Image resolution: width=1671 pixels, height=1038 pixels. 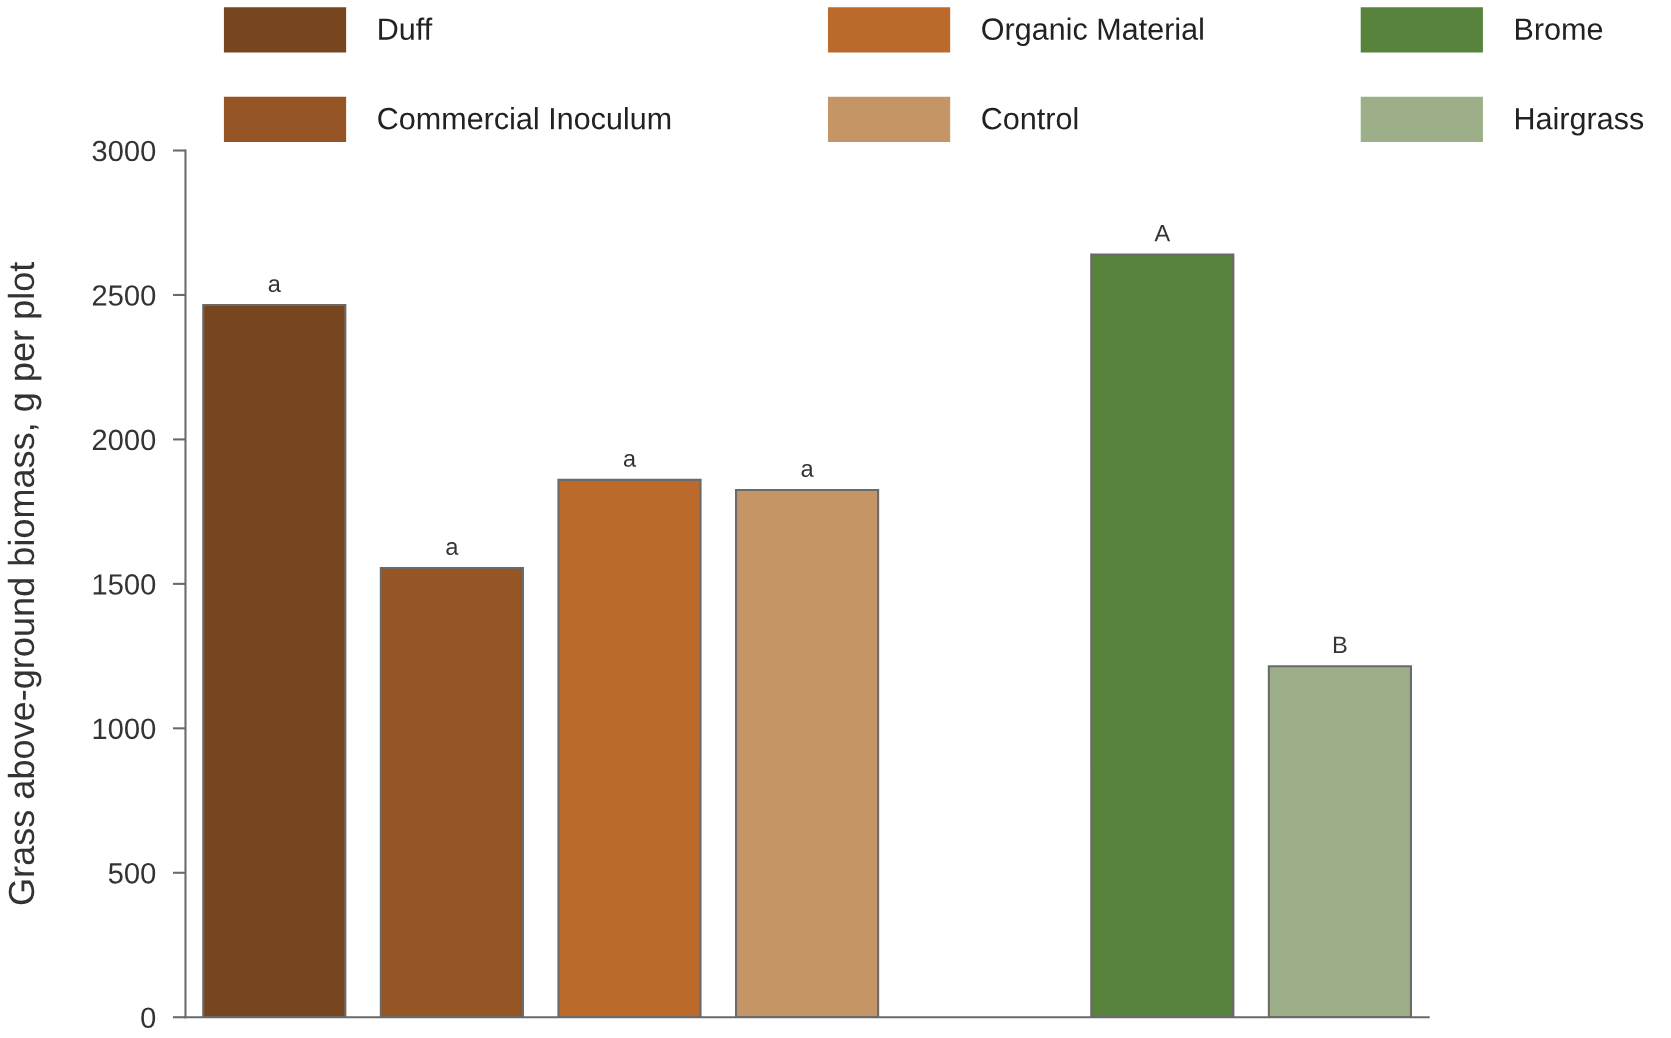 What do you see at coordinates (1559, 29) in the screenshot?
I see `legend-label: Brome` at bounding box center [1559, 29].